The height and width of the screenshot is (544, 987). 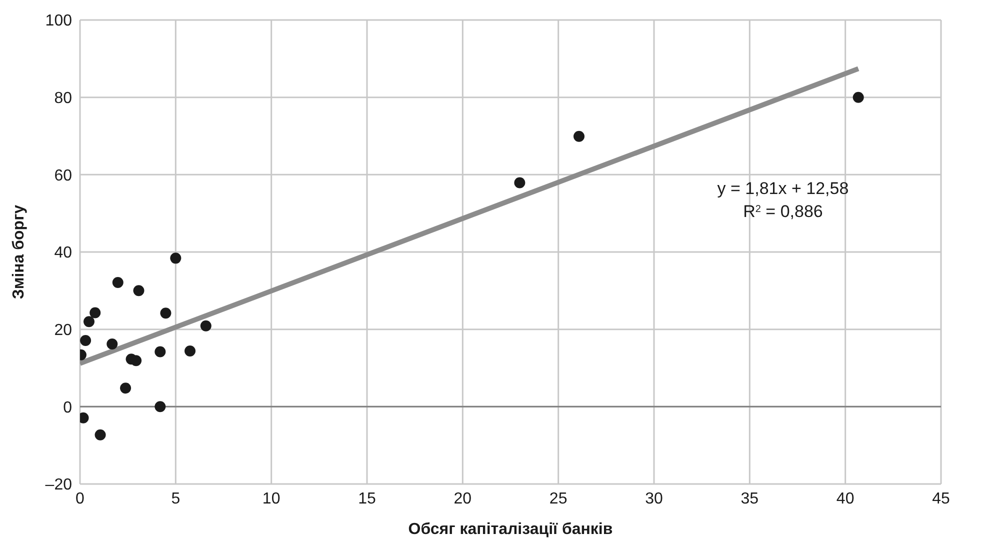 I want to click on x-tick-label: 15, so click(x=367, y=499).